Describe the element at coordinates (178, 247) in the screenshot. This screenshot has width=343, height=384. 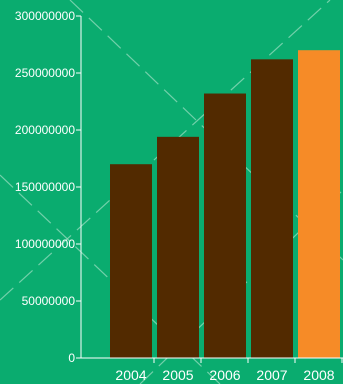
I see `bar-2005` at that location.